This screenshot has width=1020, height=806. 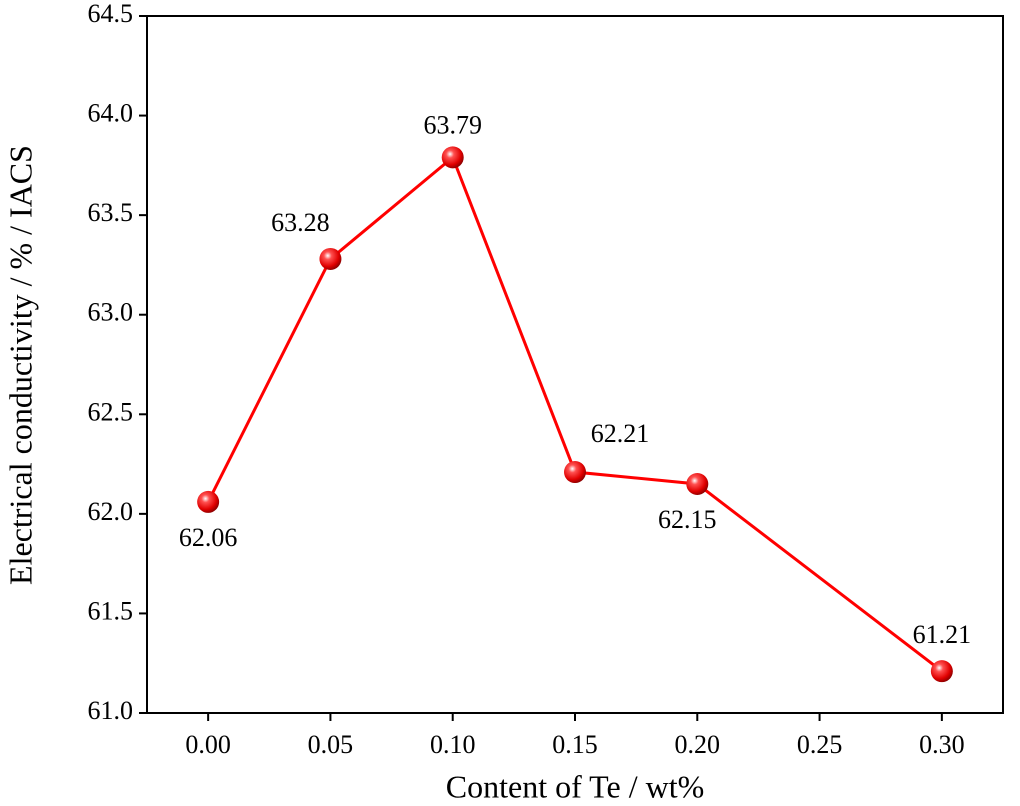 What do you see at coordinates (300, 222) in the screenshot?
I see `data-label: 63.28` at bounding box center [300, 222].